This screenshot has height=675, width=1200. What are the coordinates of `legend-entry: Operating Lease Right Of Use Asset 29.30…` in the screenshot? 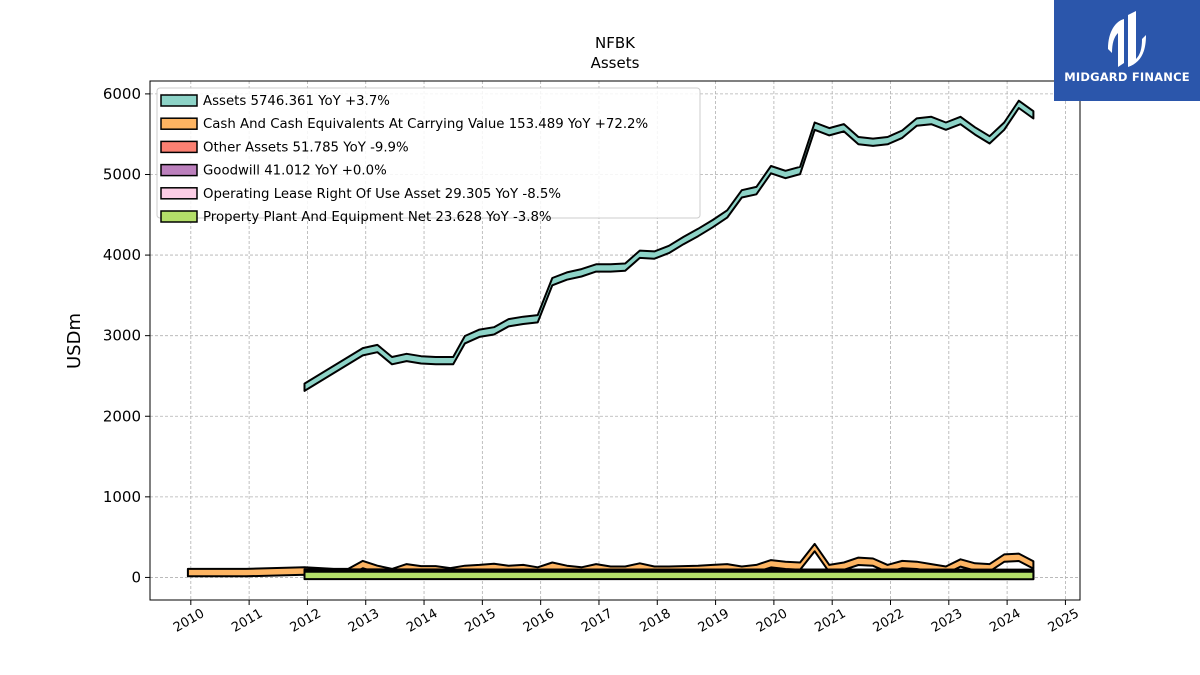 It's located at (382, 194).